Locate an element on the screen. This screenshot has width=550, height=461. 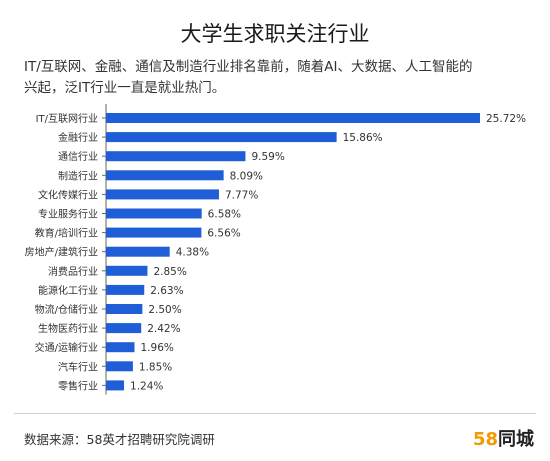
subtitle-line-2: 兴起，泛IT行业一直是就业热门。 is located at coordinates (125, 88).